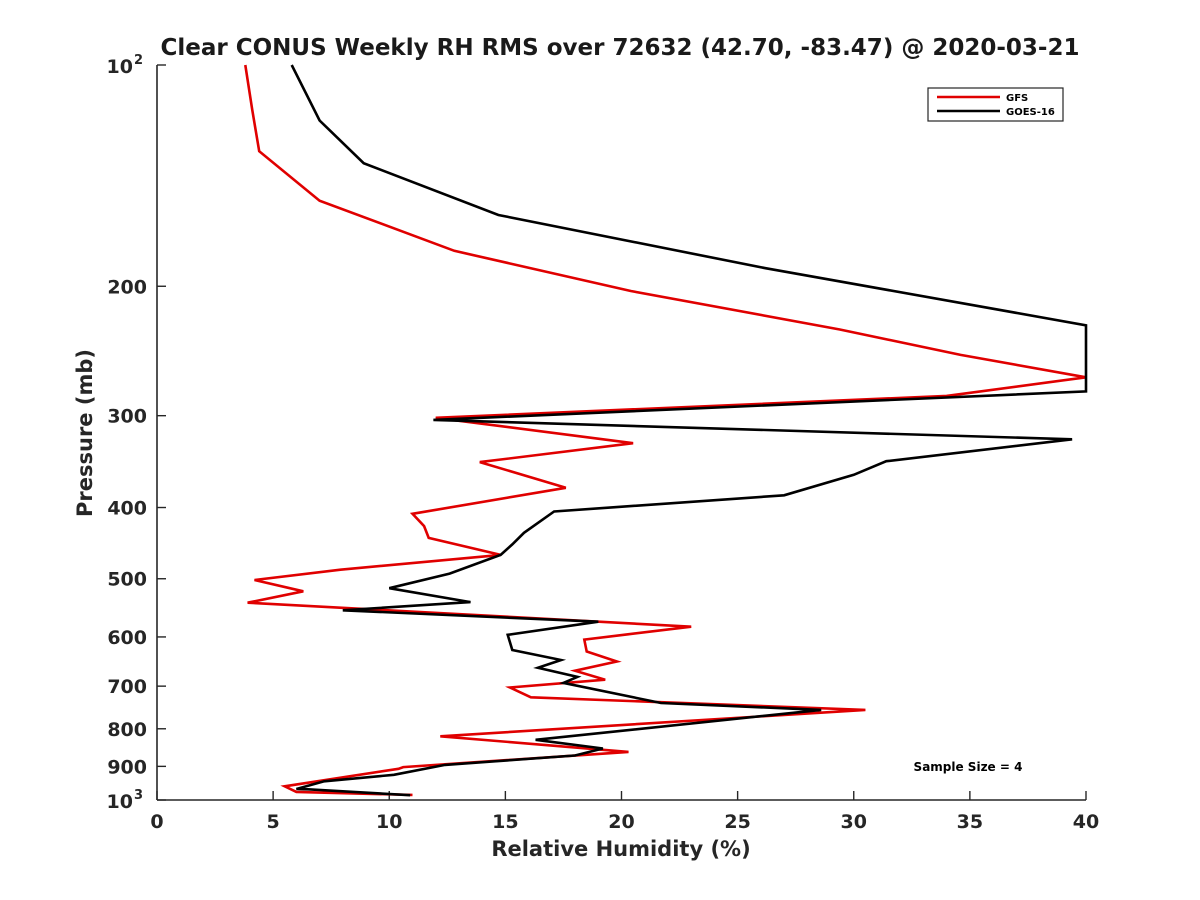 The image size is (1200, 900). What do you see at coordinates (1017, 98) in the screenshot?
I see `legend-entry: GFS` at bounding box center [1017, 98].